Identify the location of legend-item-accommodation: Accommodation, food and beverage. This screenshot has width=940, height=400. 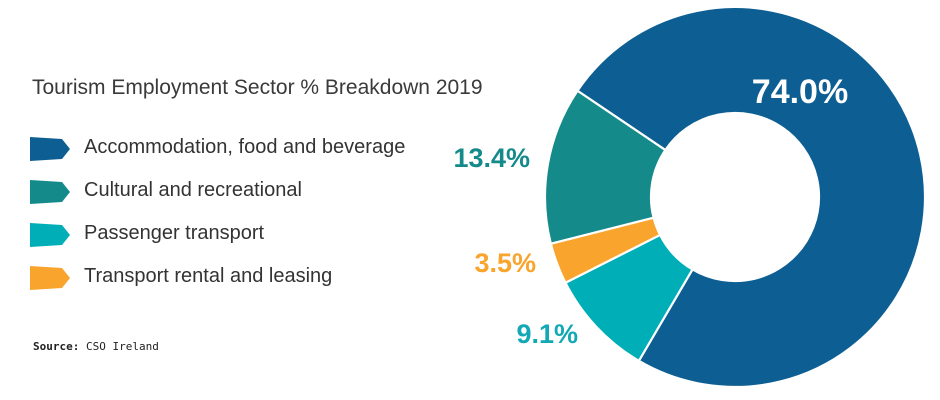
(230, 149).